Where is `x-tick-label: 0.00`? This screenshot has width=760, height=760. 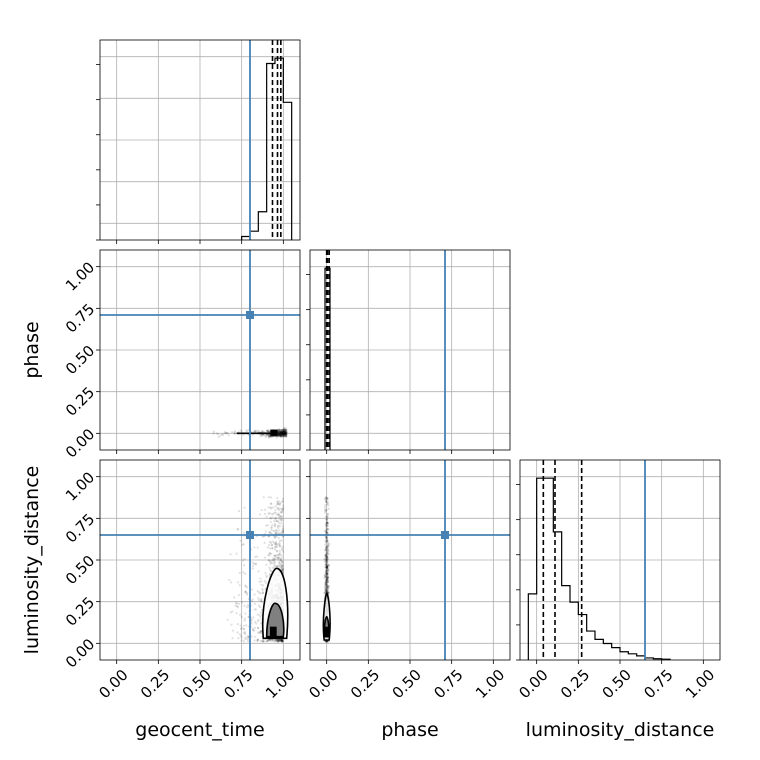
x-tick-label: 0.00 is located at coordinates (533, 684).